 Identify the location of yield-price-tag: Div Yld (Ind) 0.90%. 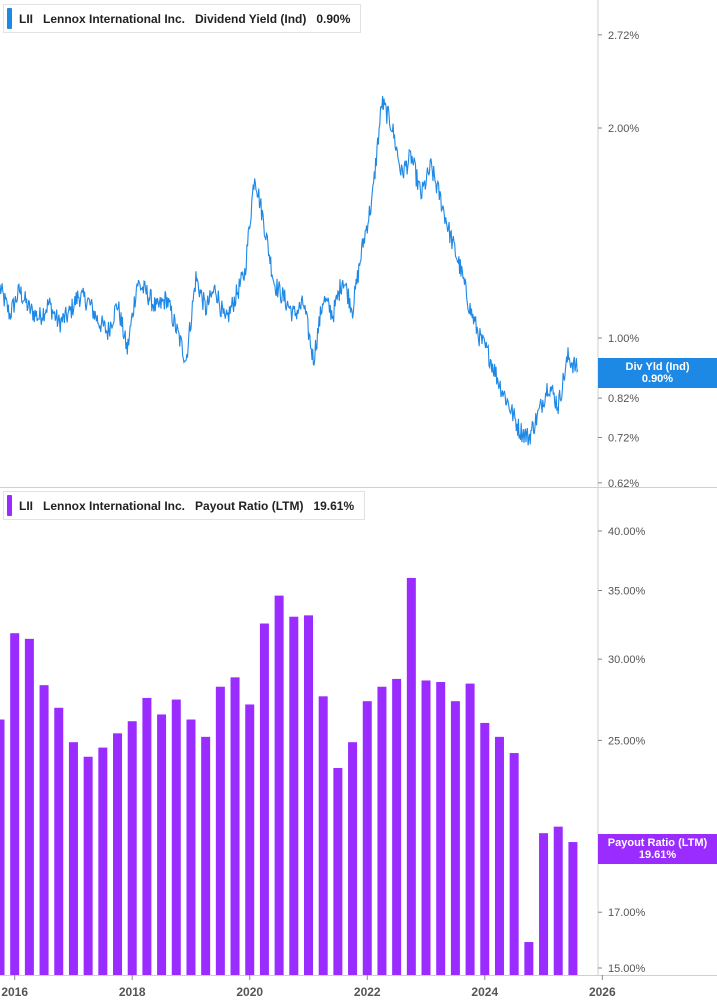
(657, 373).